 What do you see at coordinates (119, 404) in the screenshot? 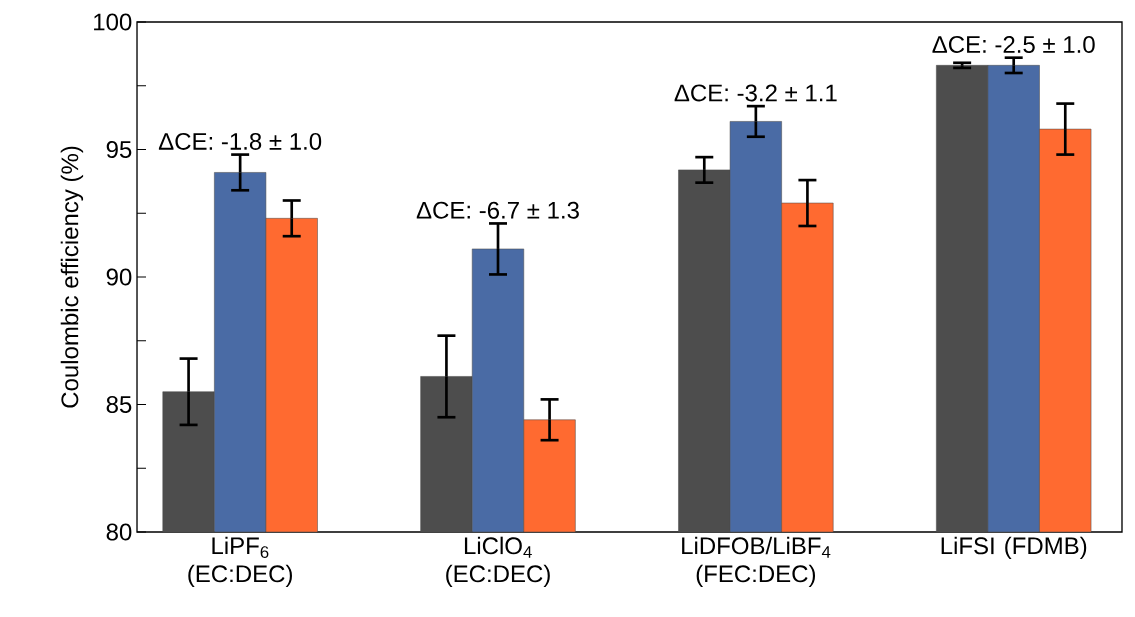
I see `y-tick-label: 85` at bounding box center [119, 404].